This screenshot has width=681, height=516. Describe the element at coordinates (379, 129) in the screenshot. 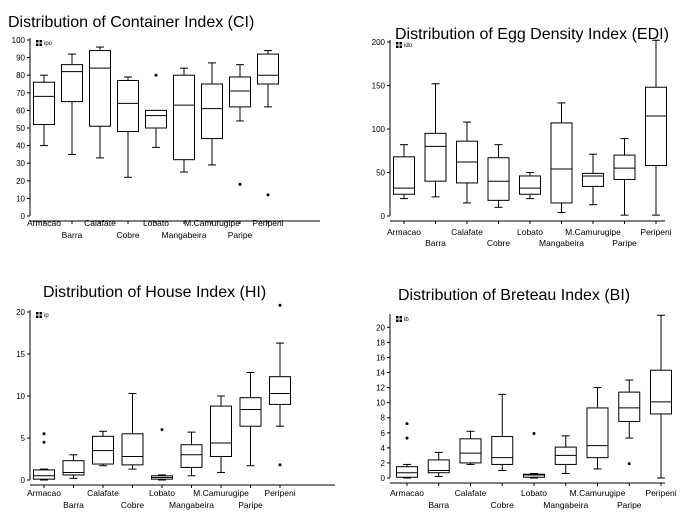

I see `y-tick-label: 100` at that location.